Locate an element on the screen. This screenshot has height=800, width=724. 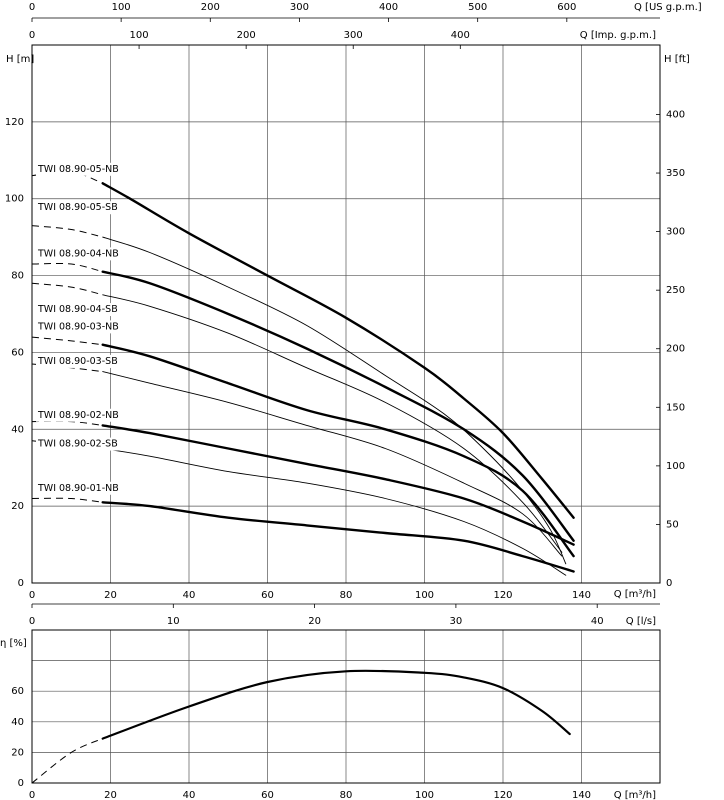
right-axis-label: H [ft] is located at coordinates (677, 59).